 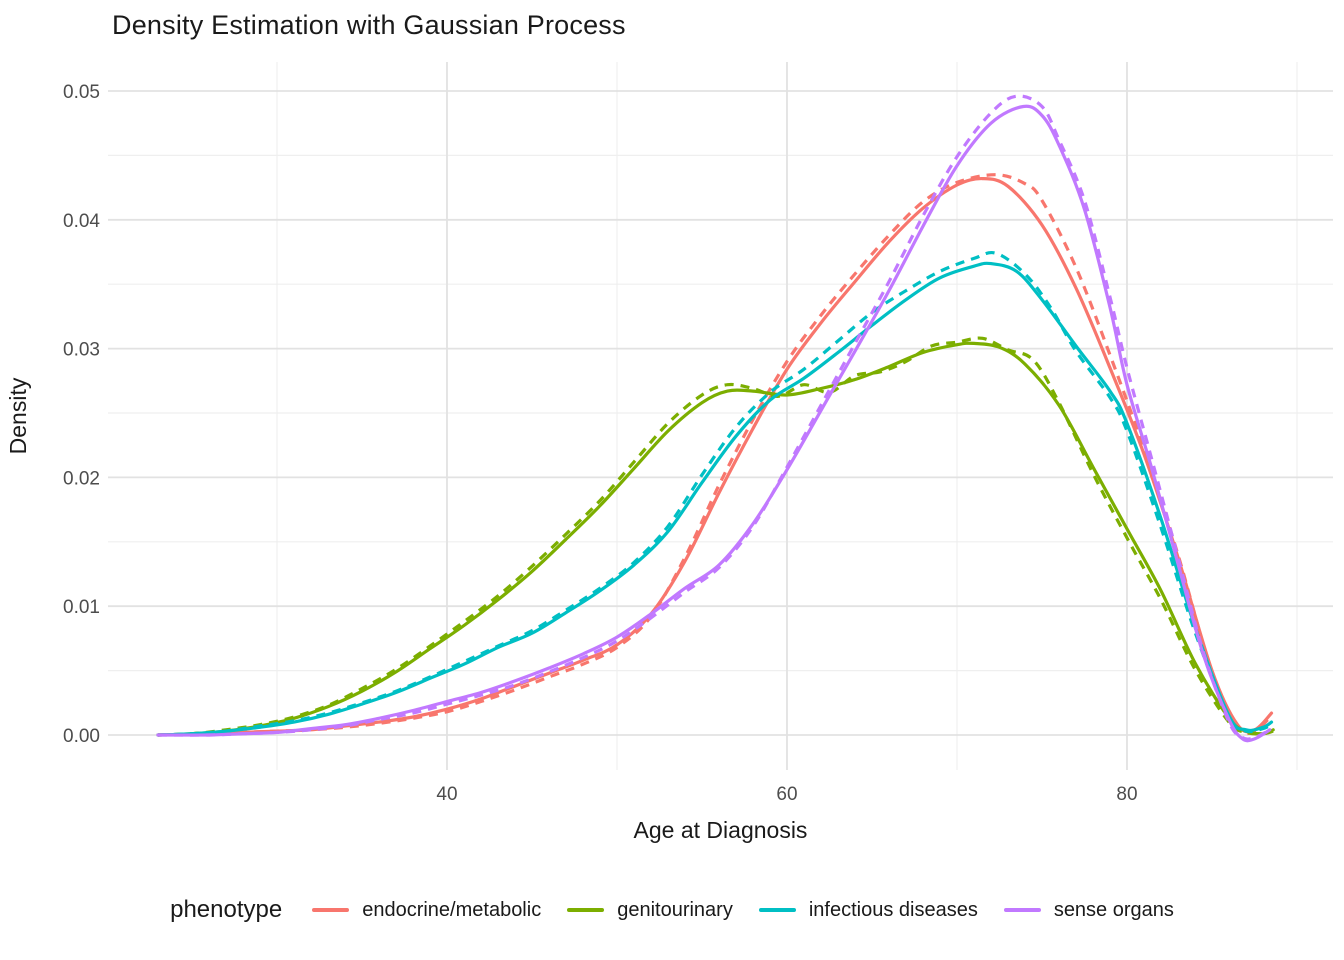 I want to click on legend-label: sense organs, so click(x=1113, y=909).